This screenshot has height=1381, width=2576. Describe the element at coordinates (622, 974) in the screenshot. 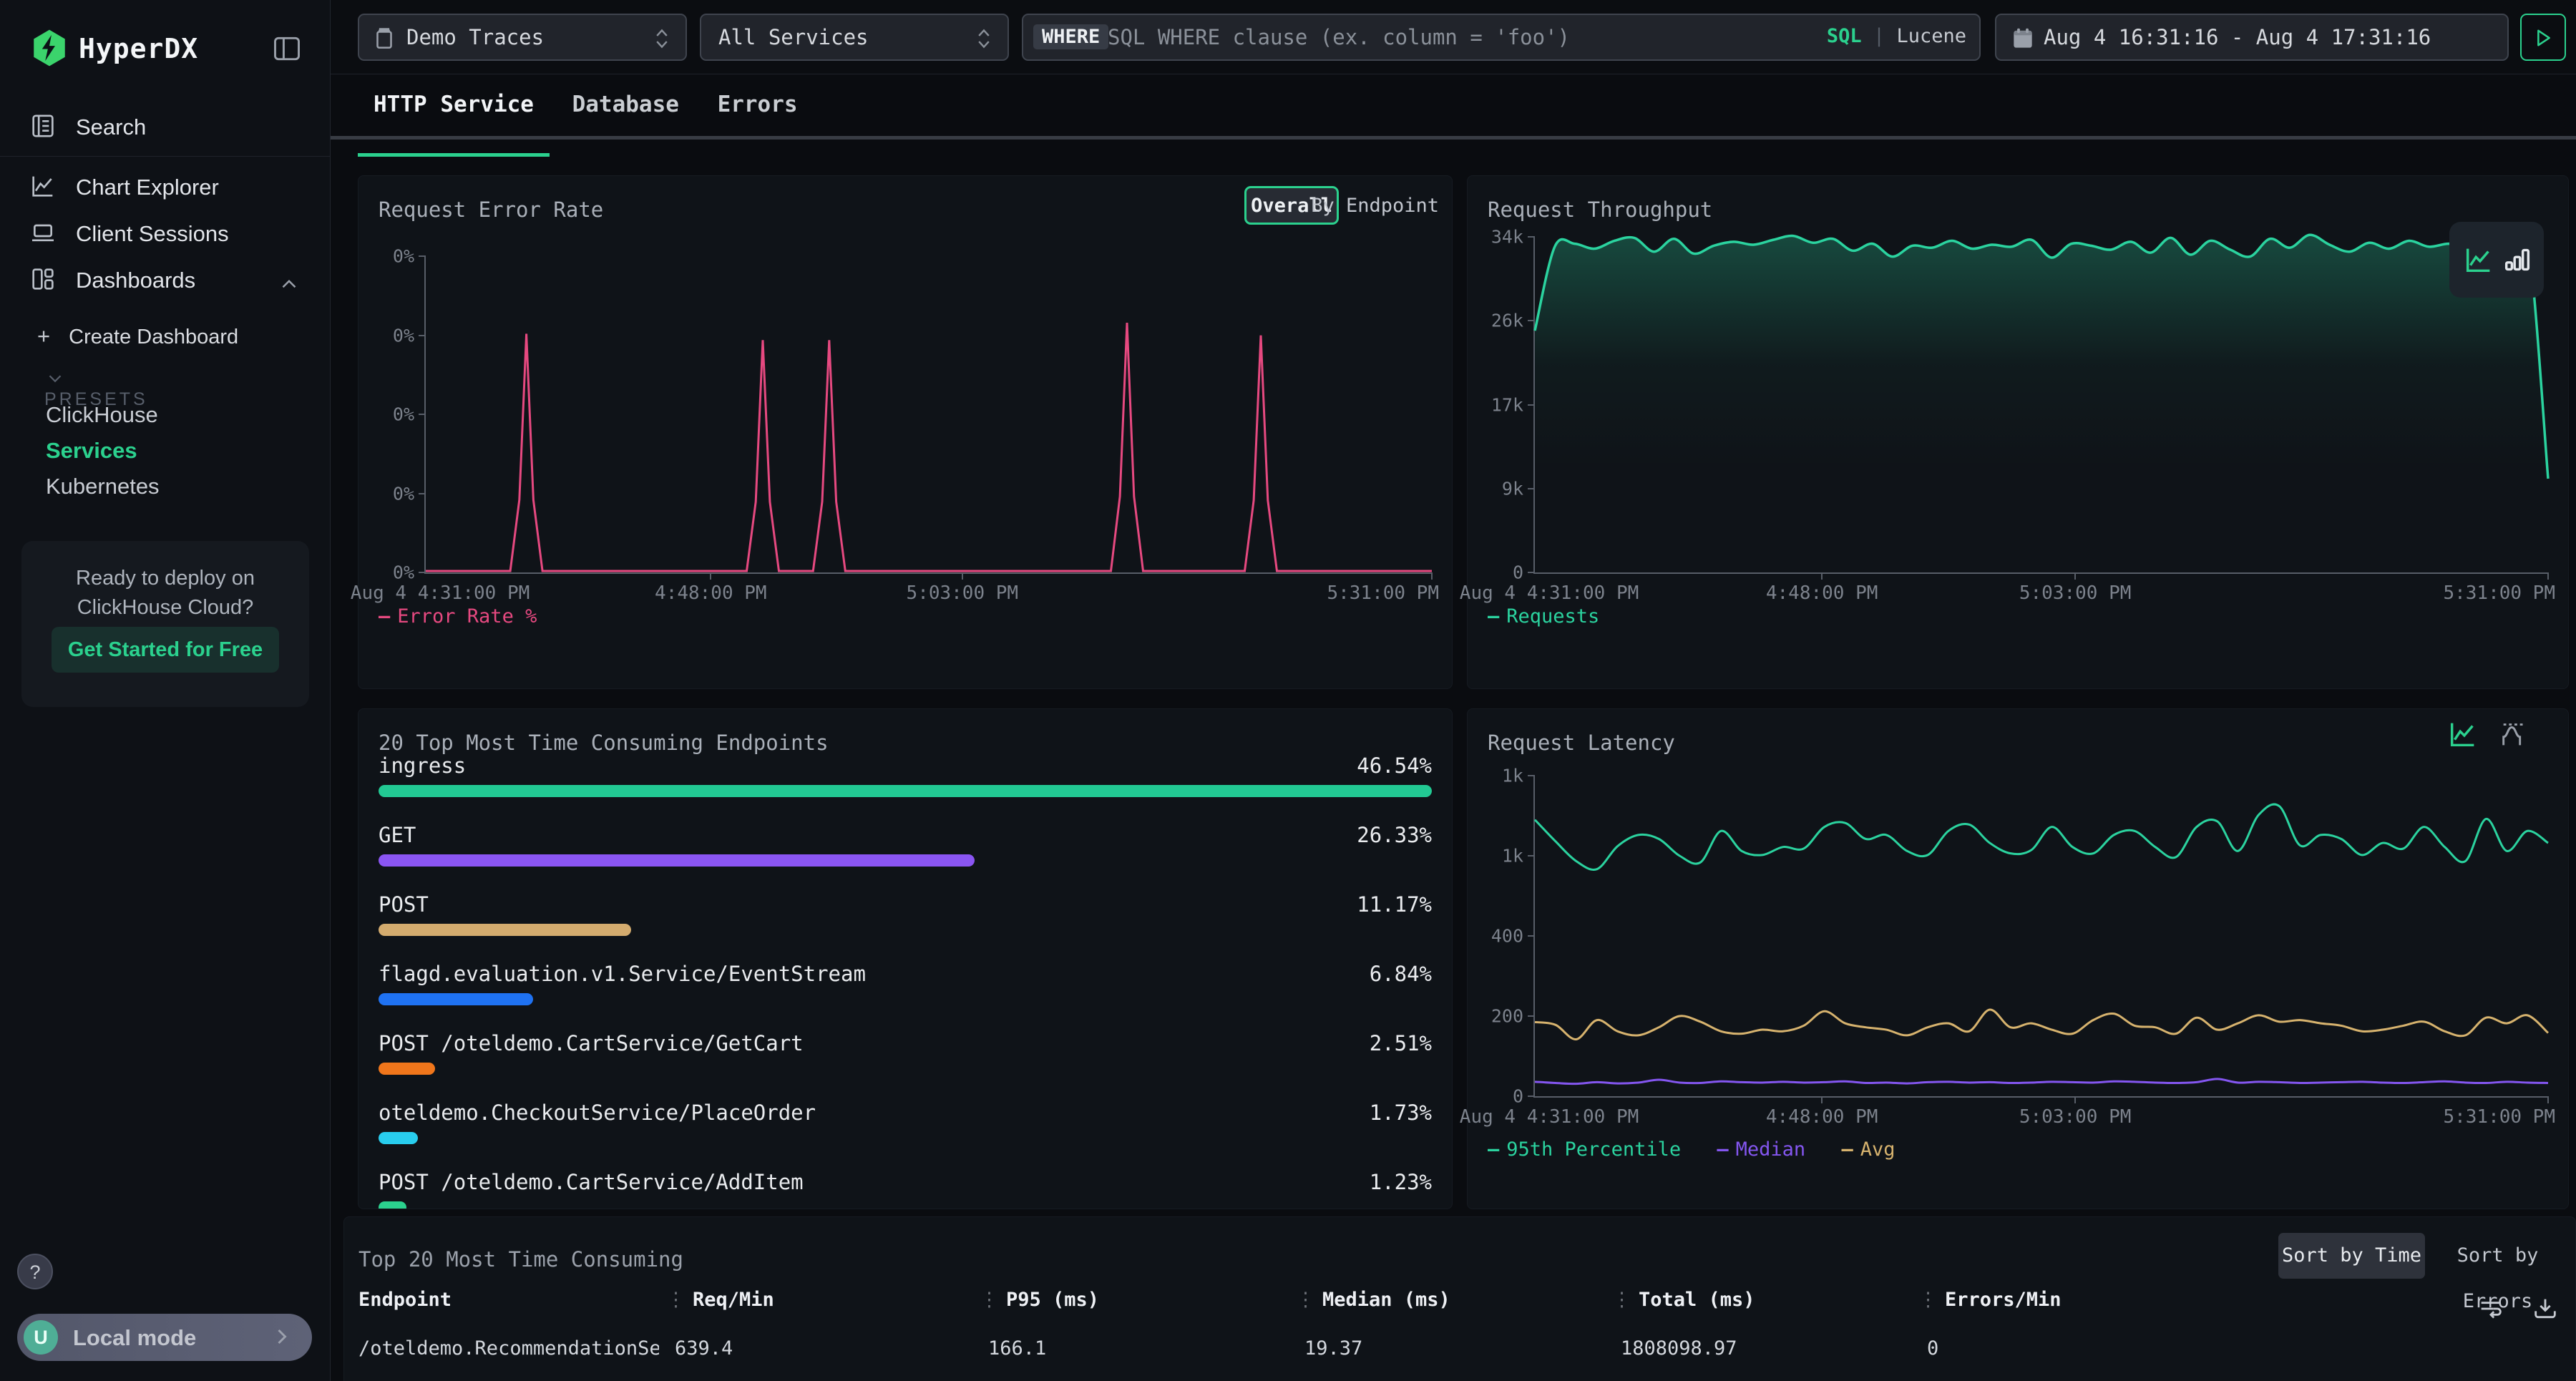

I see `endpoint-label: flagd.evaluation.v1.Service/EventStream` at that location.